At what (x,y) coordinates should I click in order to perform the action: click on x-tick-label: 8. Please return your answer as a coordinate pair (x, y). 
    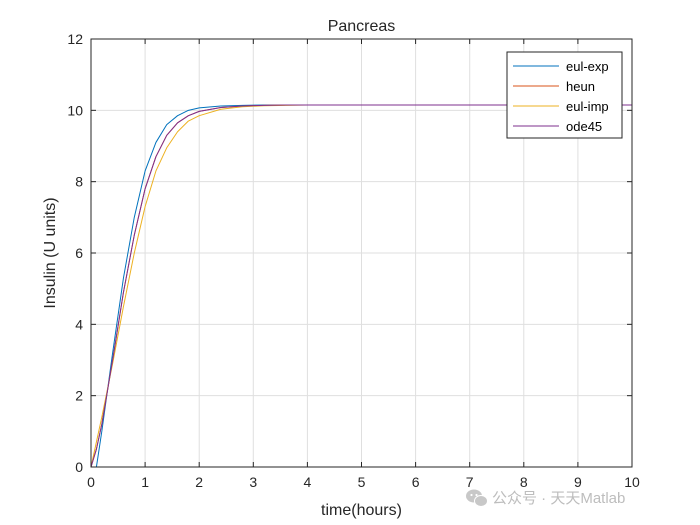
    Looking at the image, I should click on (524, 482).